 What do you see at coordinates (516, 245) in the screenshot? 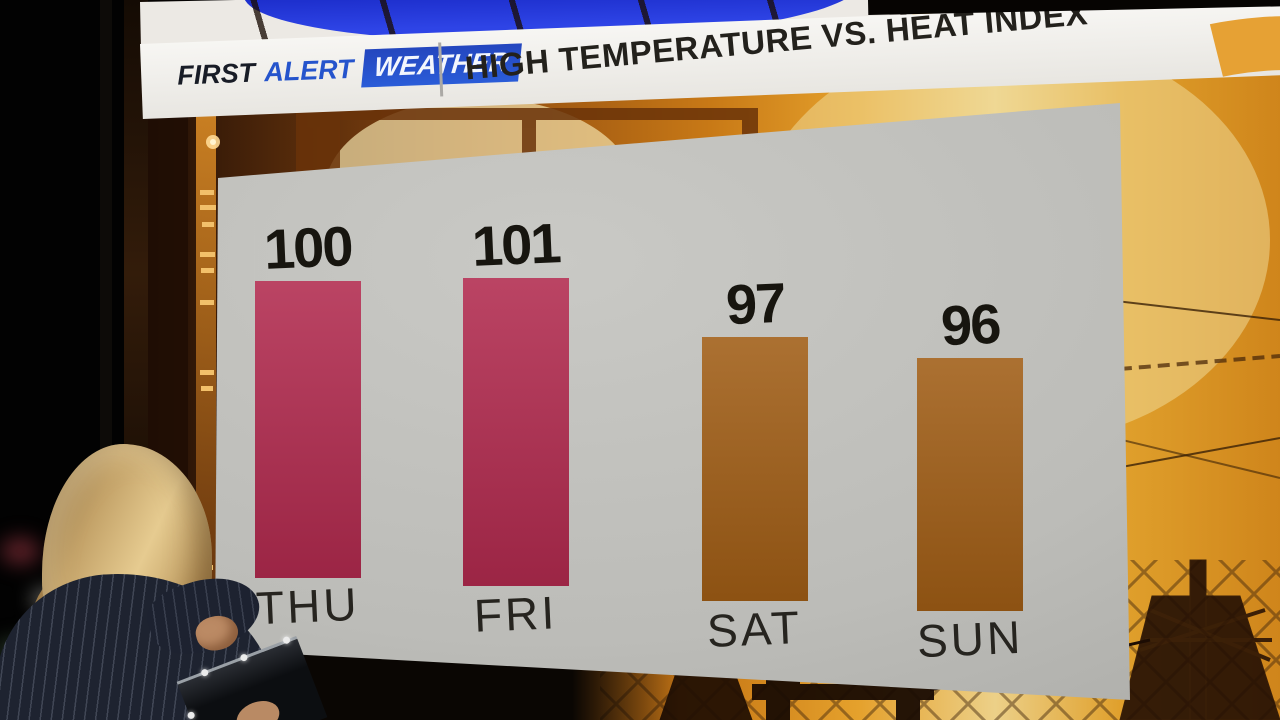
I see `bar-value-fri: 101` at bounding box center [516, 245].